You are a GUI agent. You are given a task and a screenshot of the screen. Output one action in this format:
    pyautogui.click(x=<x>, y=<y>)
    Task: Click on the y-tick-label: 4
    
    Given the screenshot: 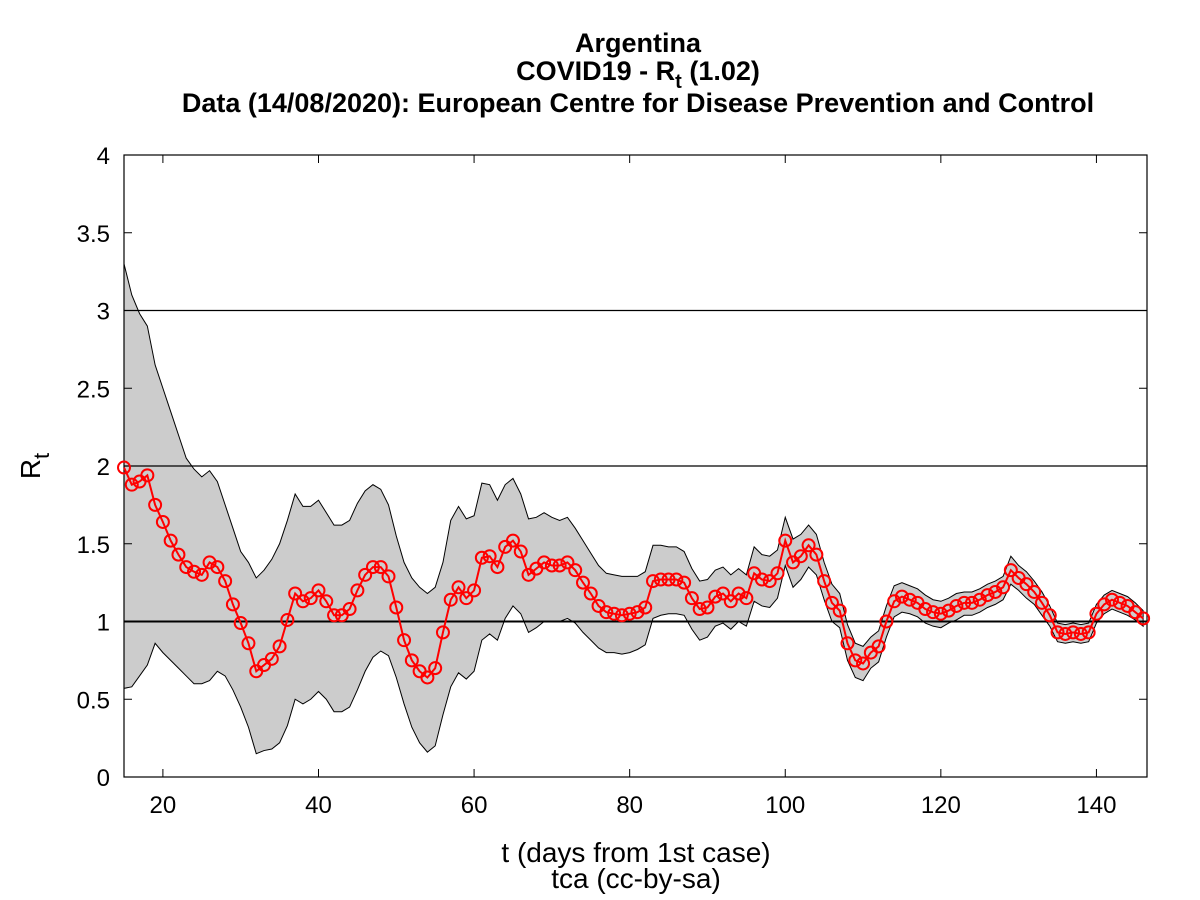 What is the action you would take?
    pyautogui.click(x=103, y=156)
    